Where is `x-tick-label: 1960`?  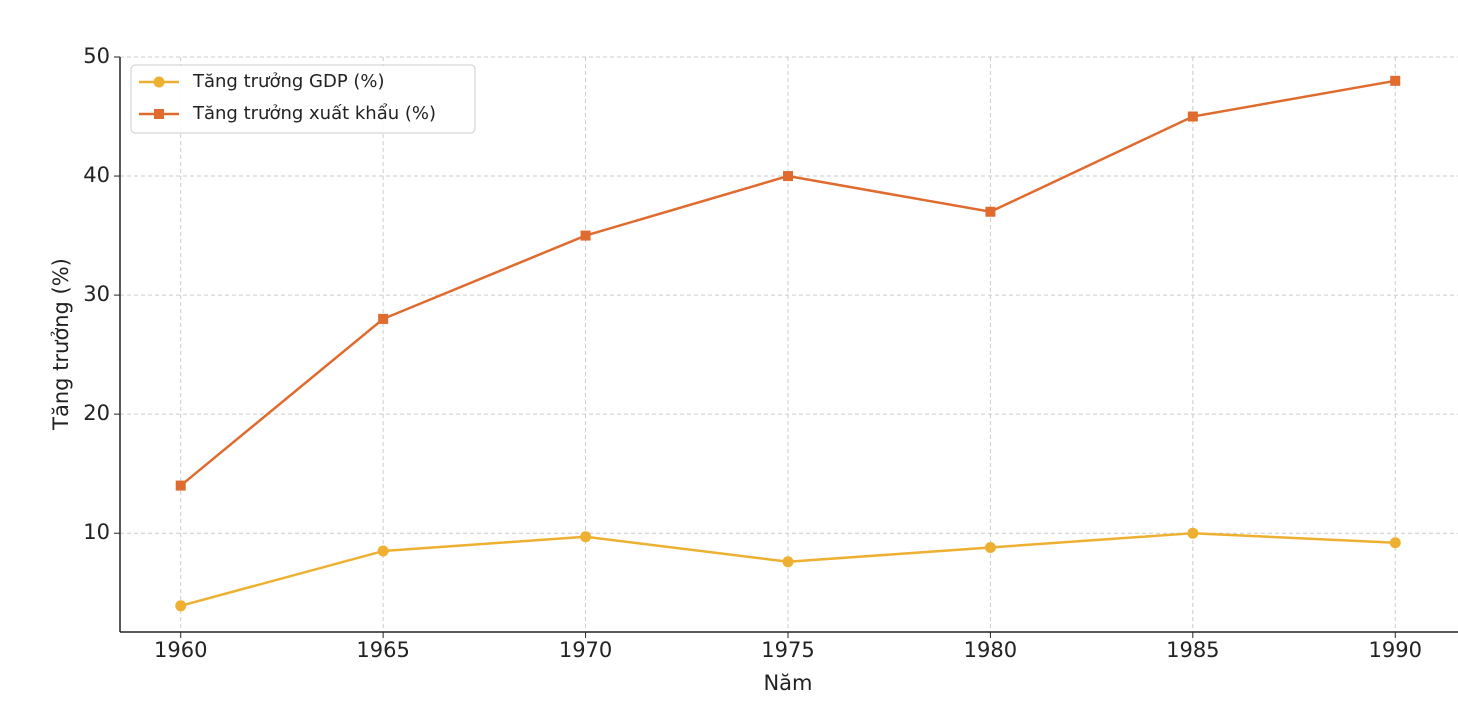 x-tick-label: 1960 is located at coordinates (180, 650).